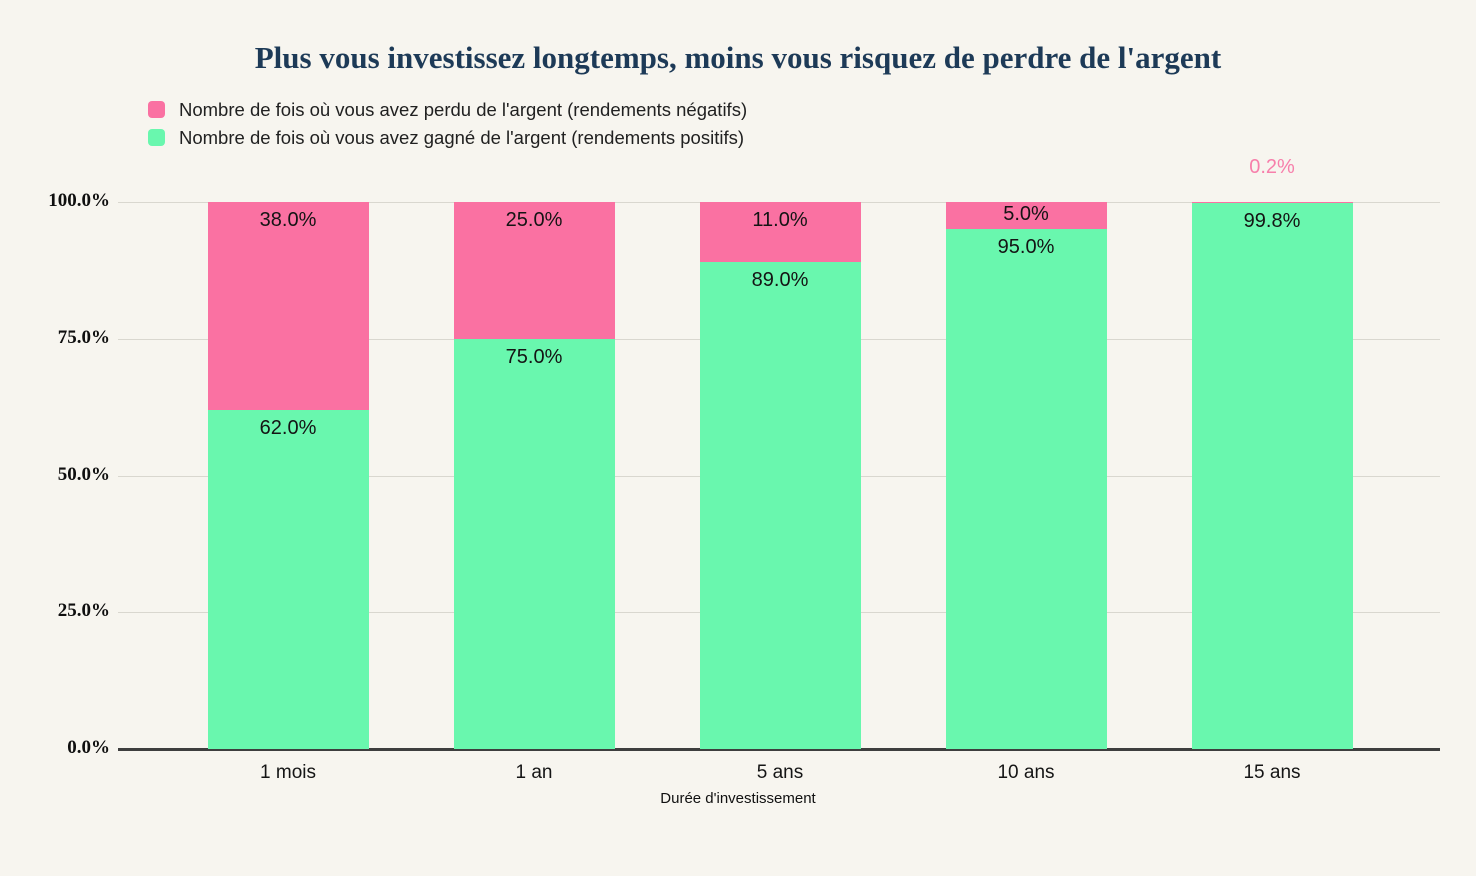 This screenshot has height=876, width=1476. I want to click on x-category-label: 10 ans, so click(1026, 772).